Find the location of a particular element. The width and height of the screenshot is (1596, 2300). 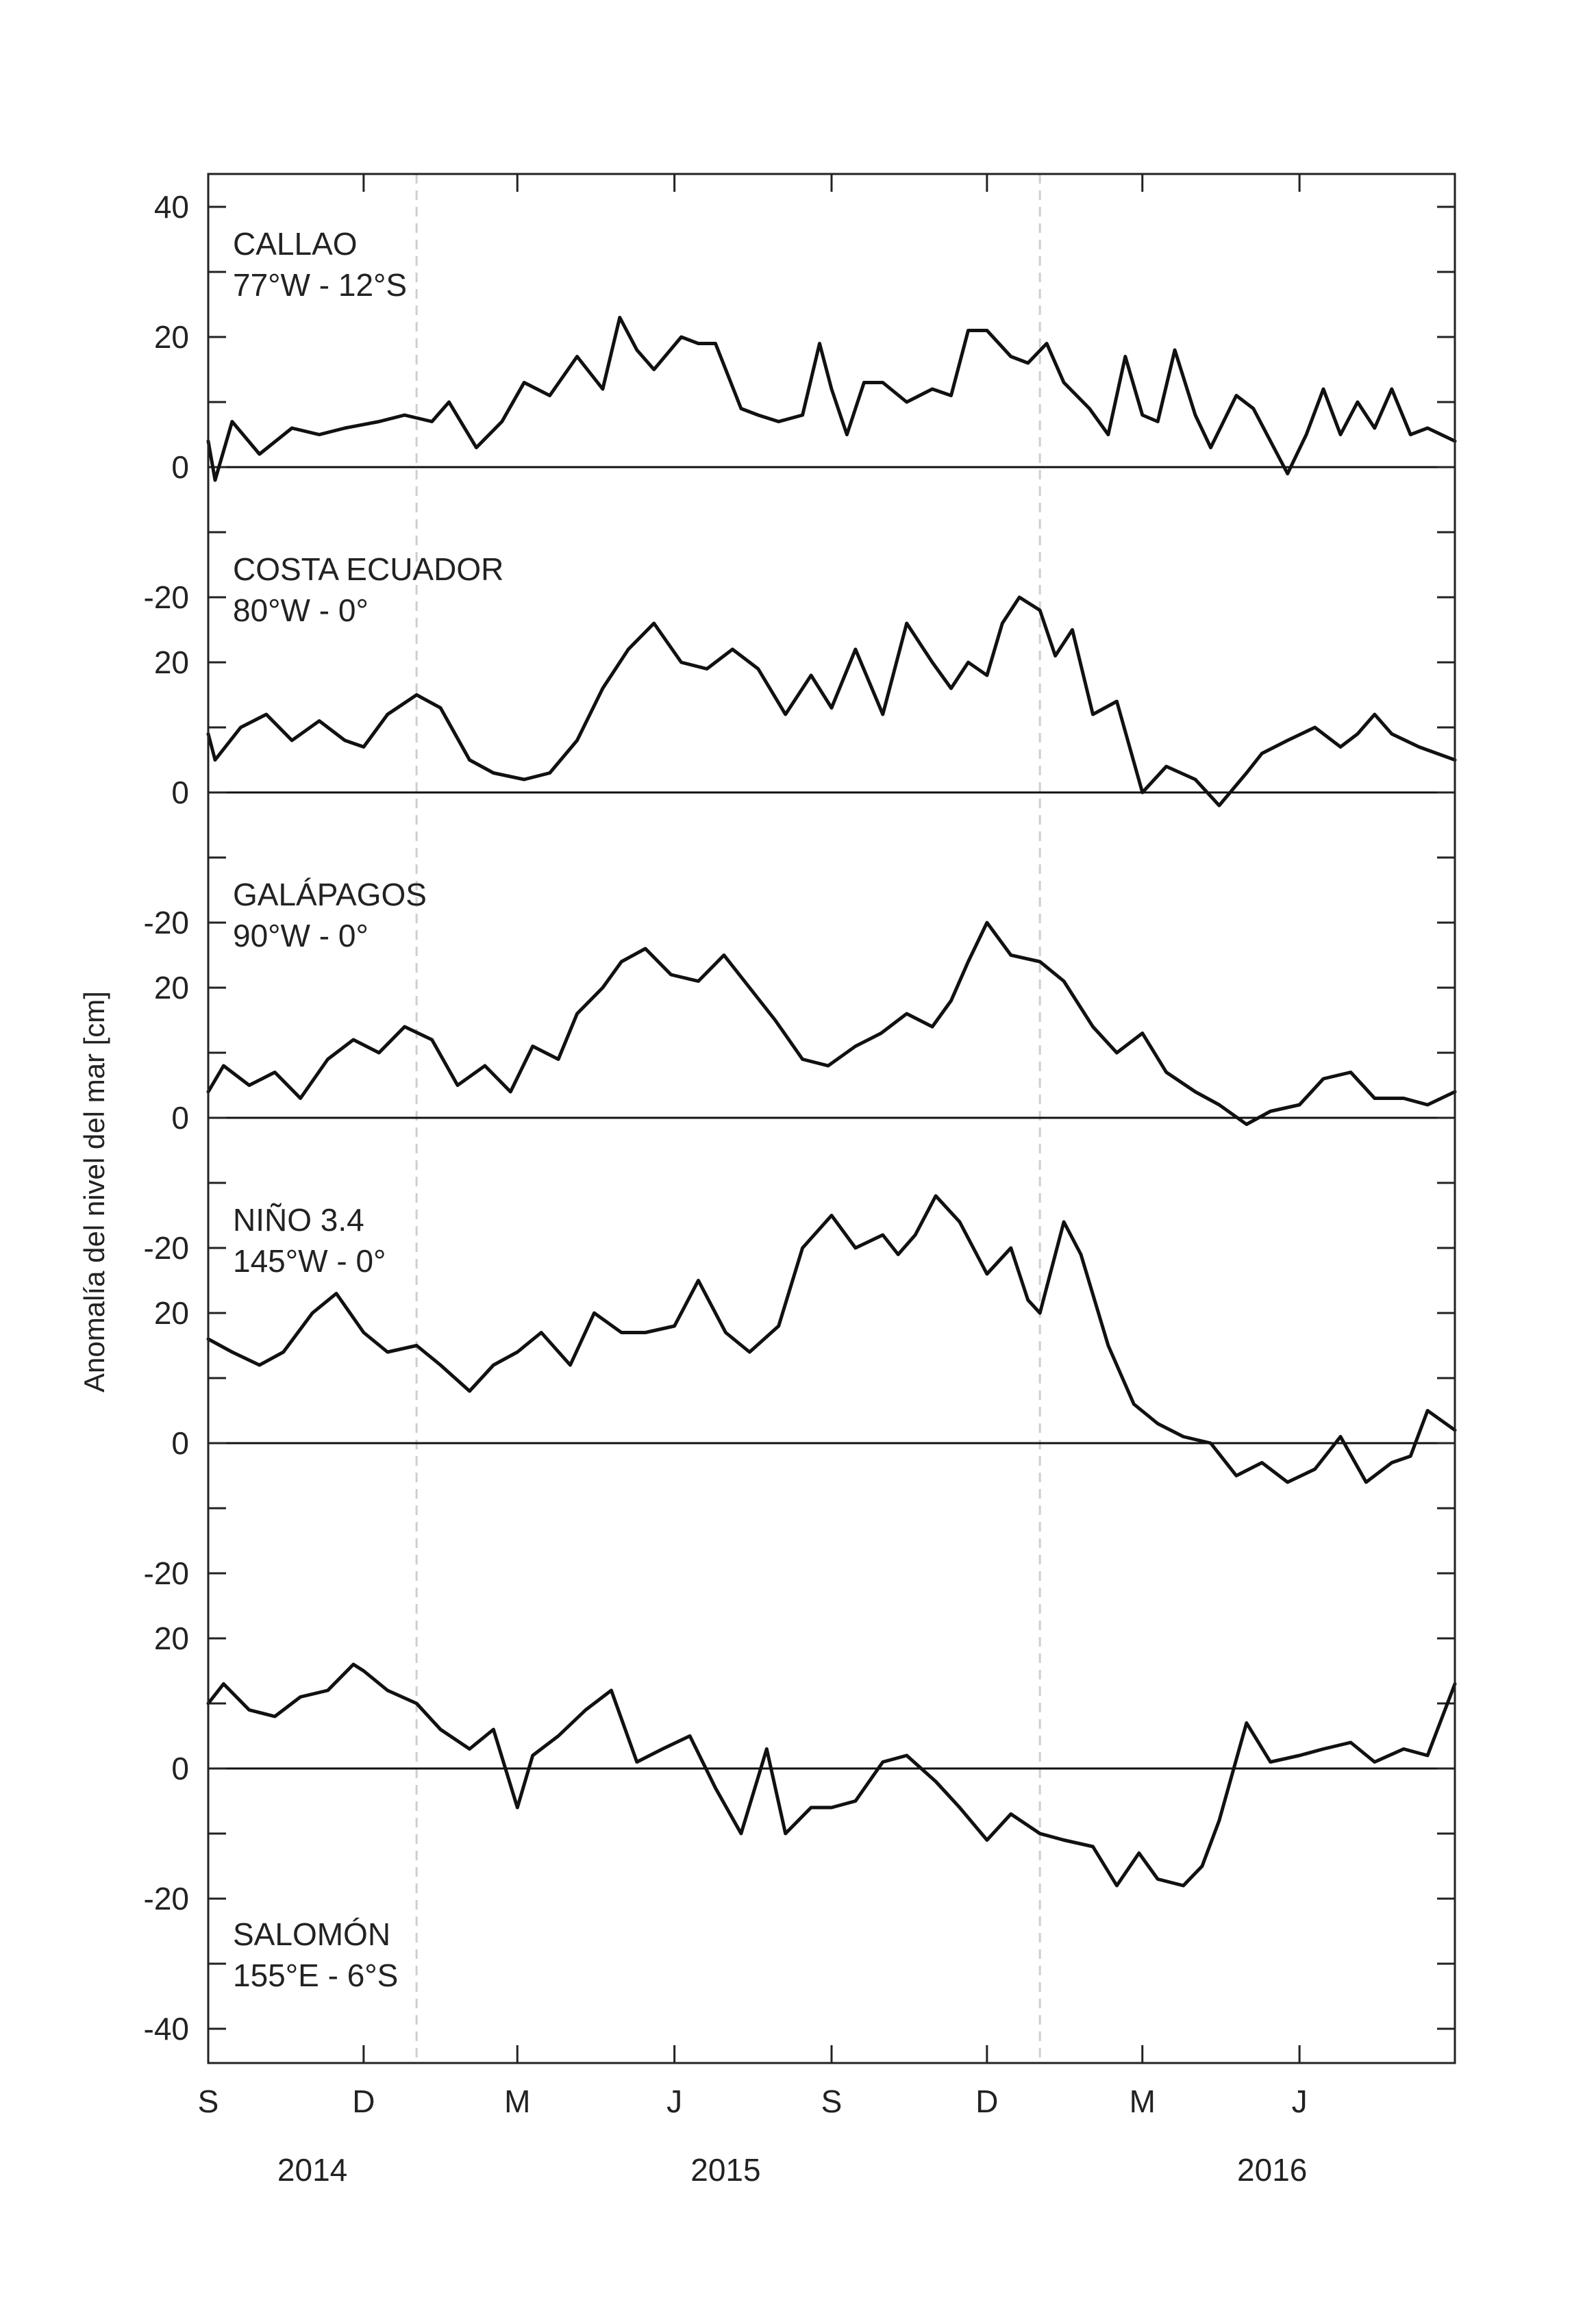

y-tick-label-2-neg20: -20 is located at coordinates (166, 1248).